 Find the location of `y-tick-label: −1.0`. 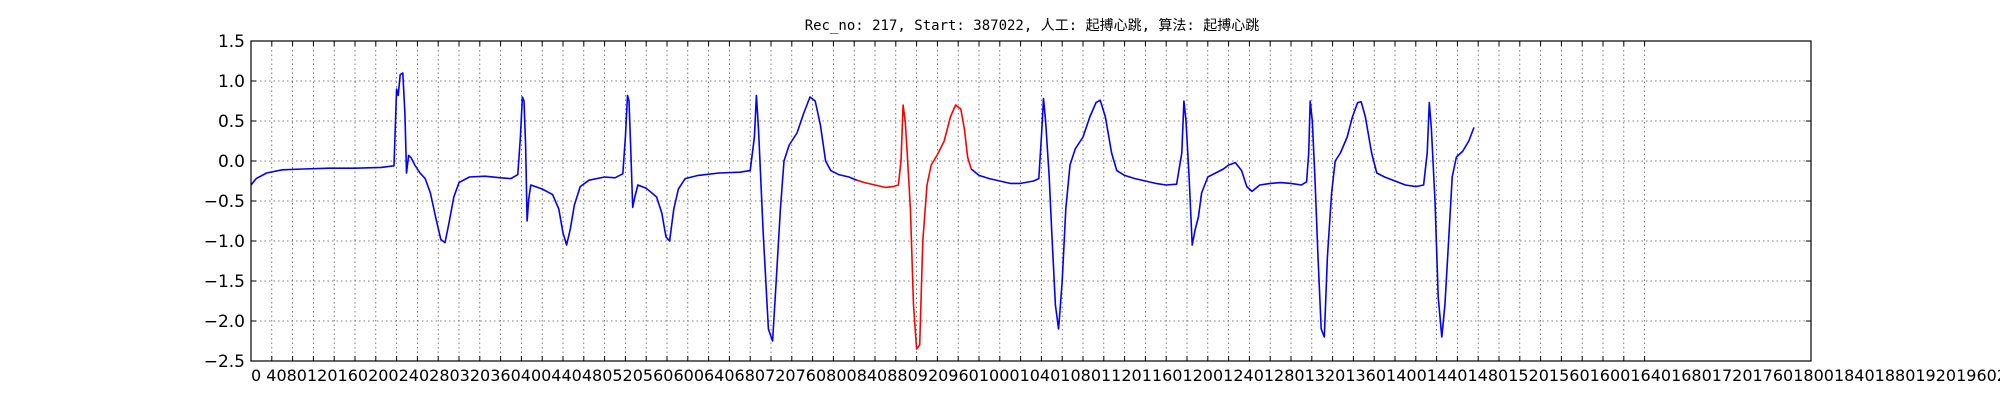

y-tick-label: −1.0 is located at coordinates (224, 242).